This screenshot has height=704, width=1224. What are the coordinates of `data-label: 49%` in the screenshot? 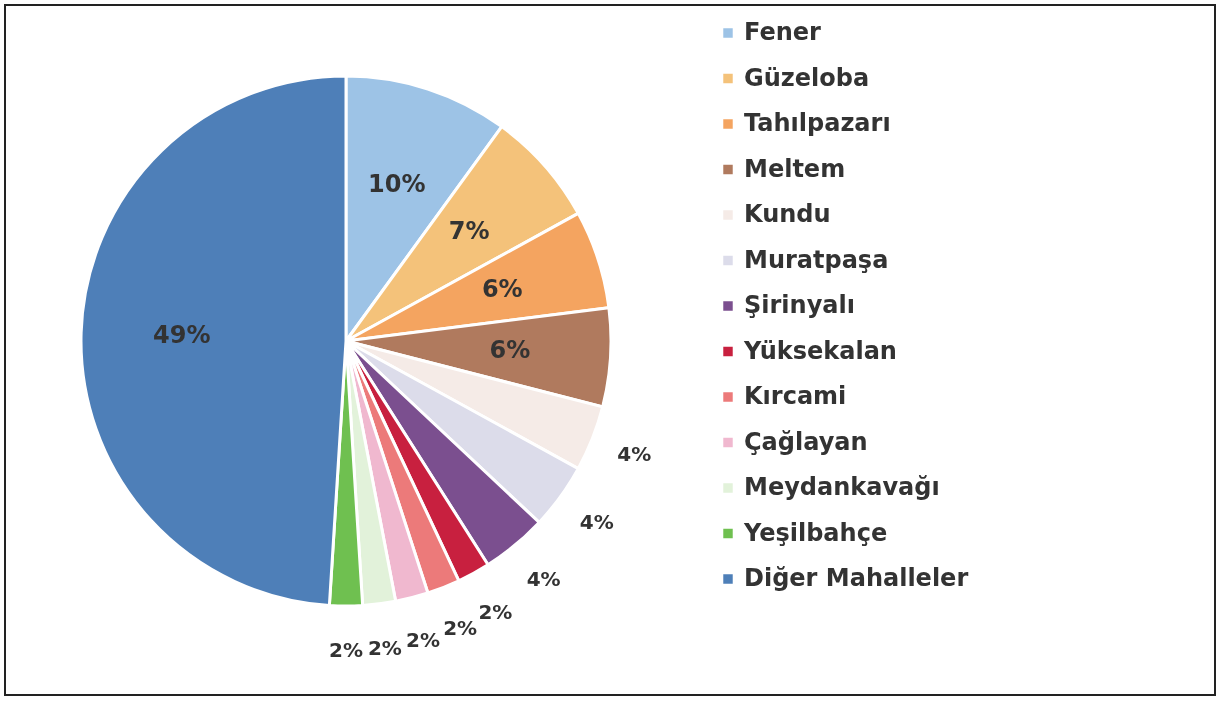 It's located at (182, 334).